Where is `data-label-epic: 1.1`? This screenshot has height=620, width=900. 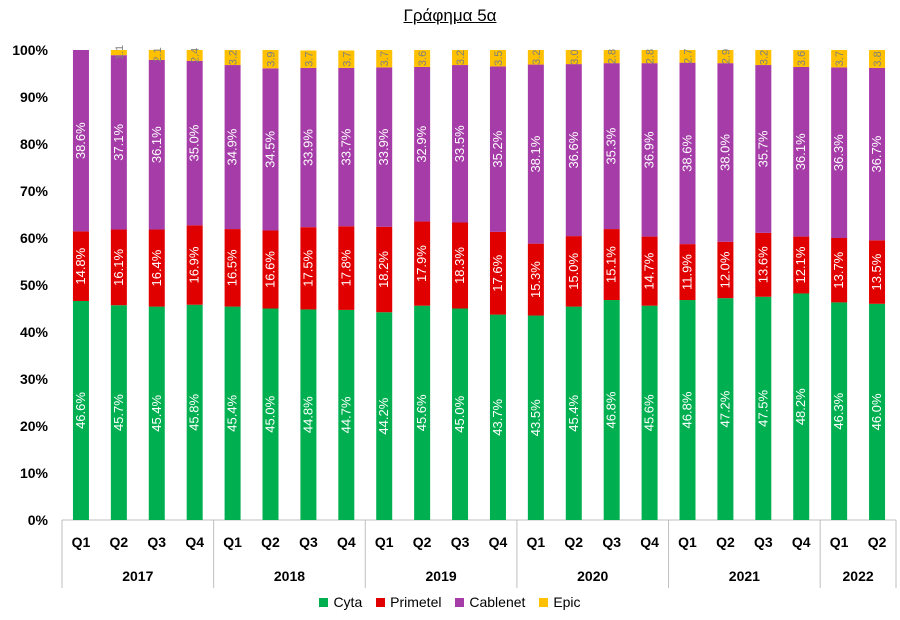
data-label-epic: 1.1 is located at coordinates (120, 52).